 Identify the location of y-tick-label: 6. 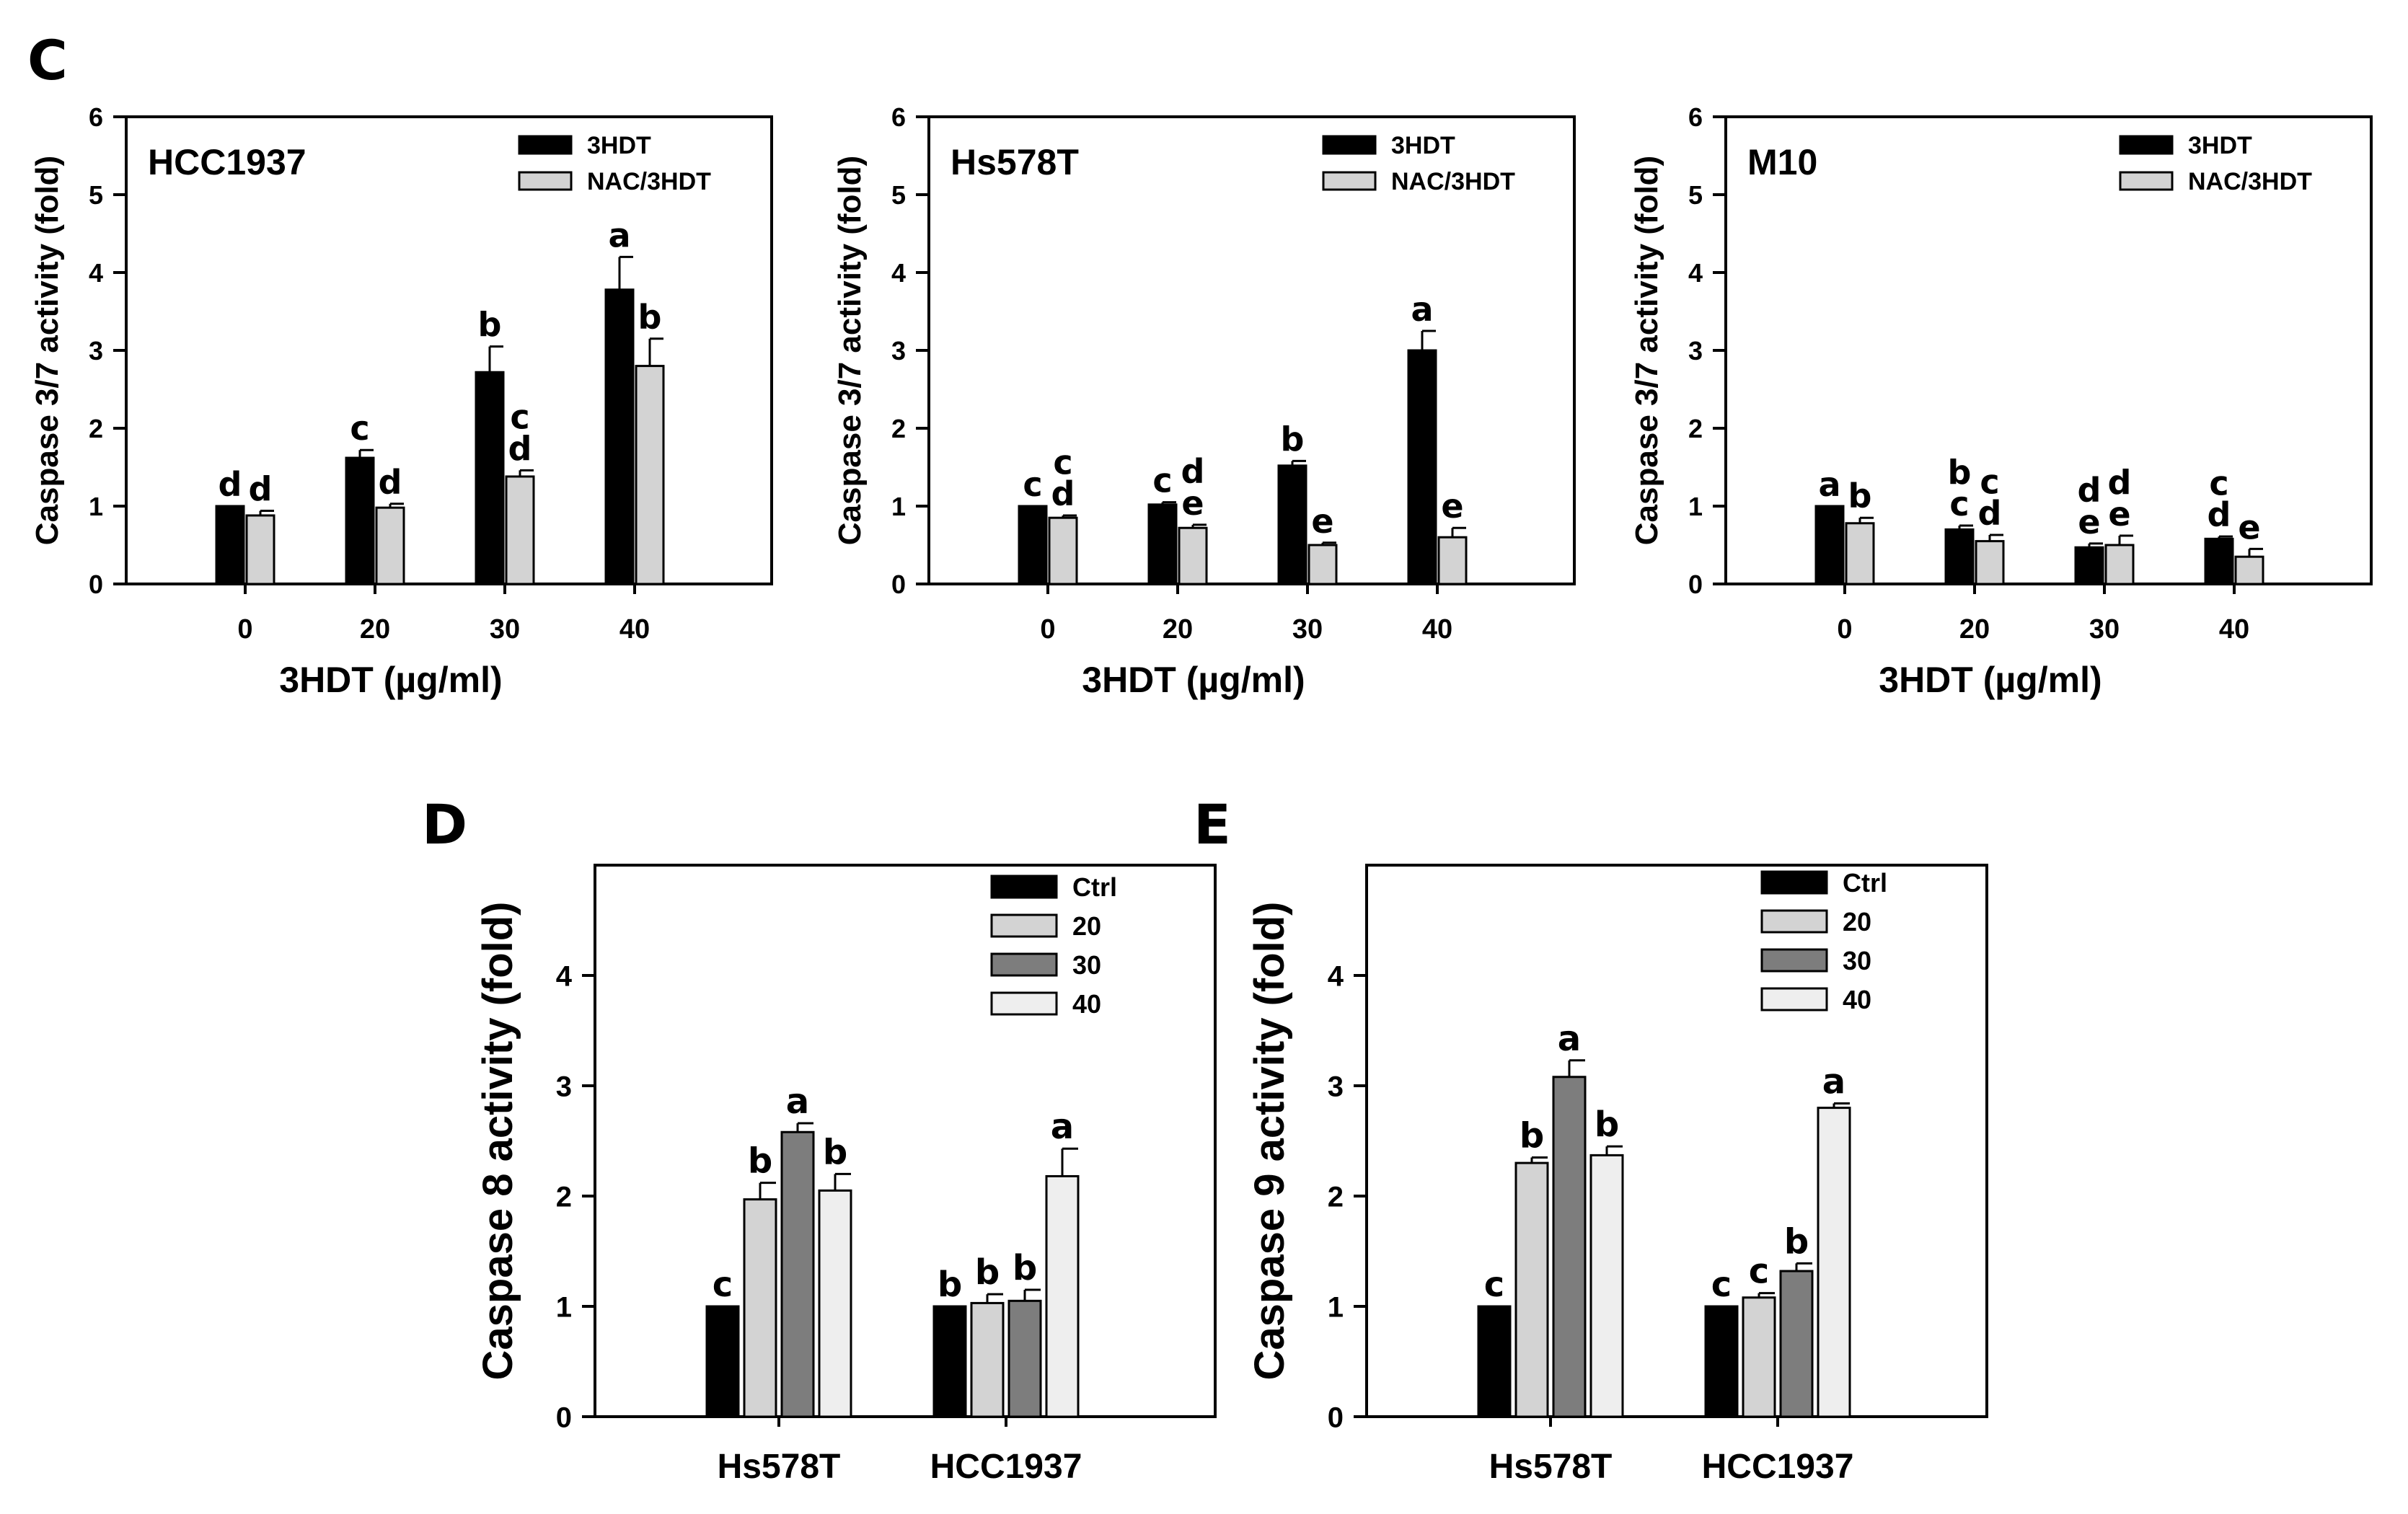
(1695, 117).